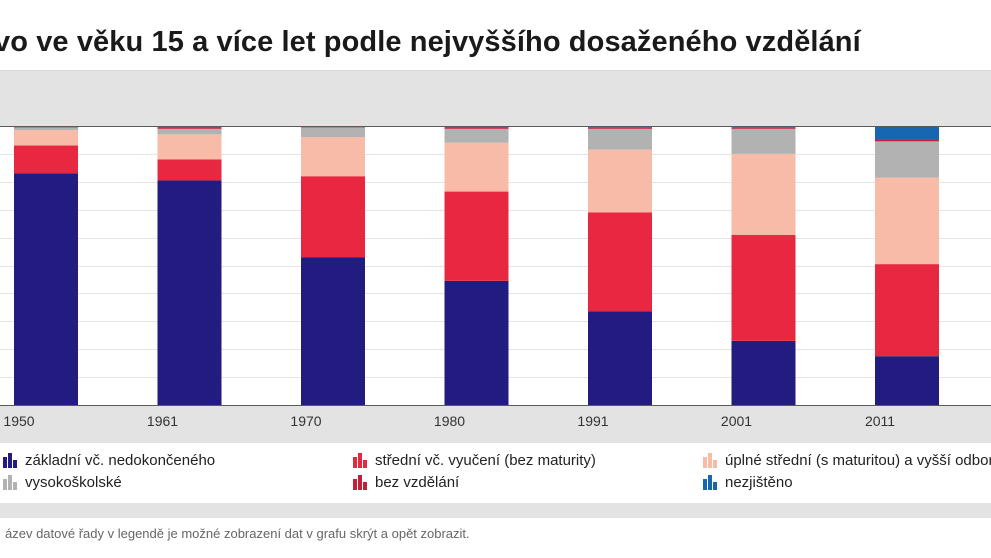 Image resolution: width=991 pixels, height=558 pixels. What do you see at coordinates (485, 460) in the screenshot?
I see `legend-label: střední vč. vyučení (bez maturity)` at bounding box center [485, 460].